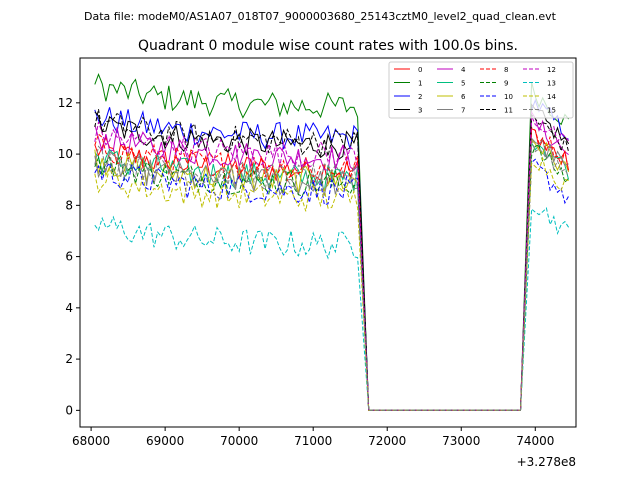 The width and height of the screenshot is (640, 480). I want to click on x-tick-label: 69000, so click(165, 441).